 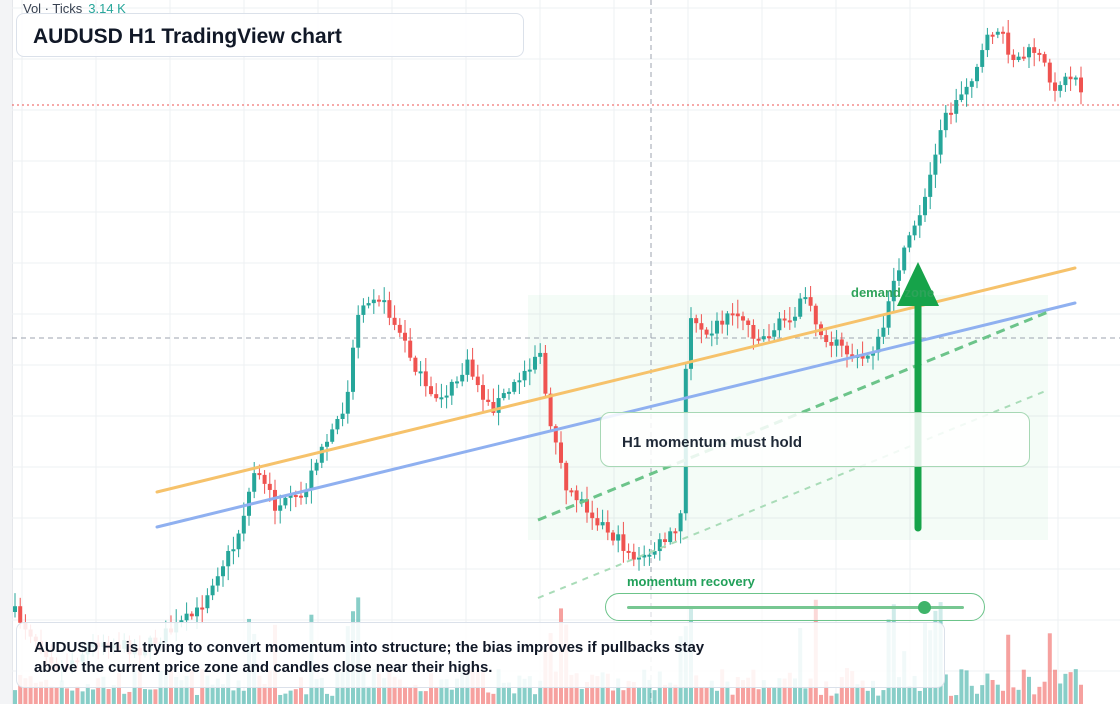 I want to click on momentum-slider-rail, so click(x=795, y=607).